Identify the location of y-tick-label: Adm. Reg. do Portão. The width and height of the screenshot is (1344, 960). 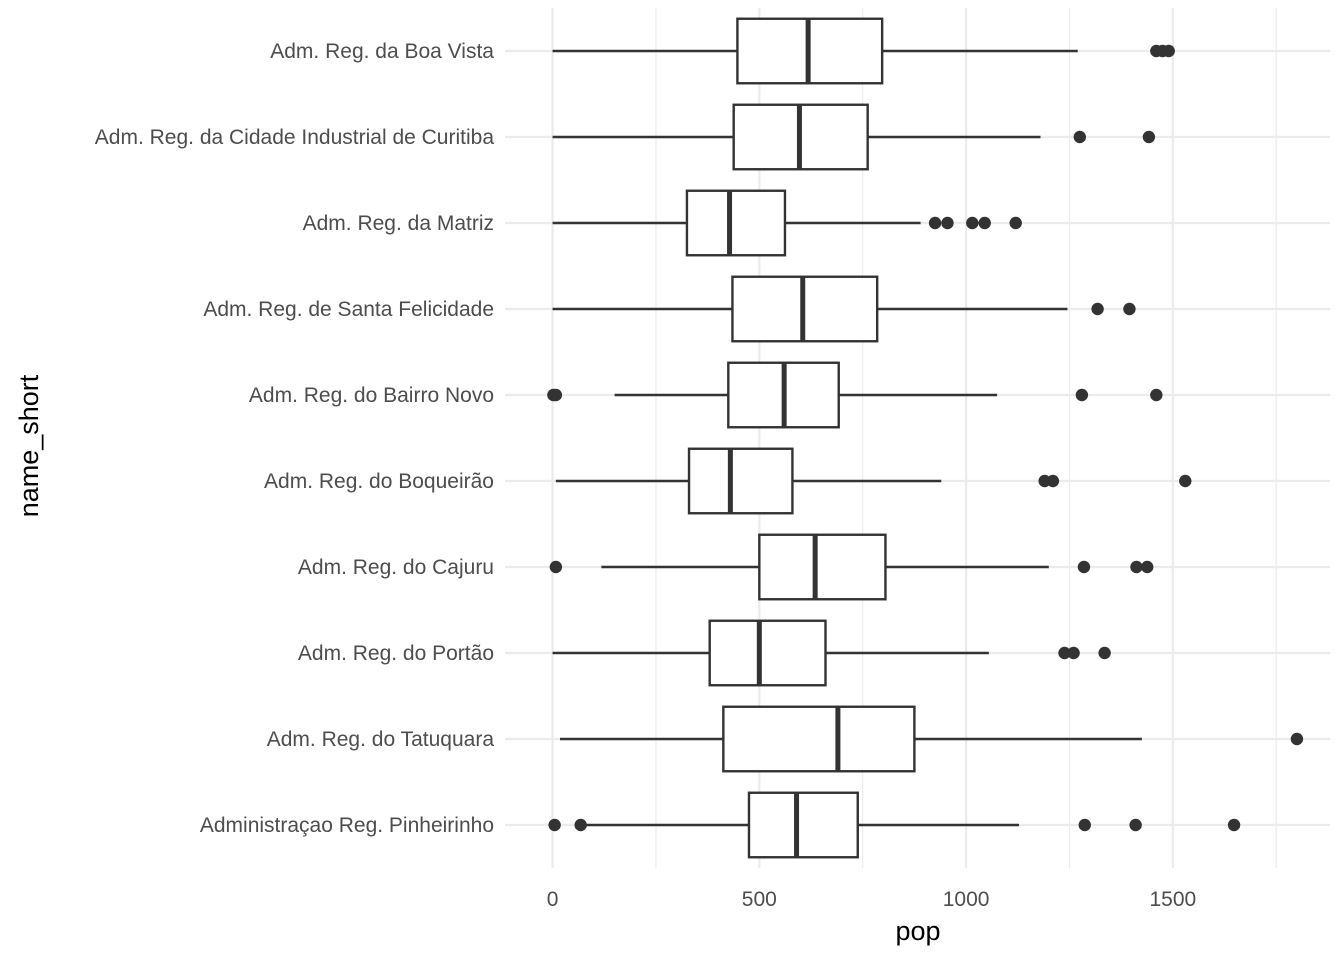
(396, 653).